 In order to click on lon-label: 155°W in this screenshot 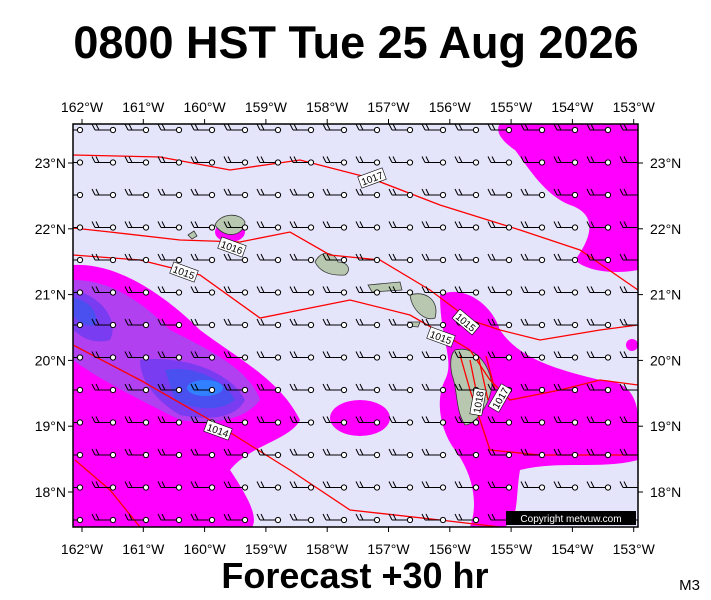, I will do `click(511, 107)`.